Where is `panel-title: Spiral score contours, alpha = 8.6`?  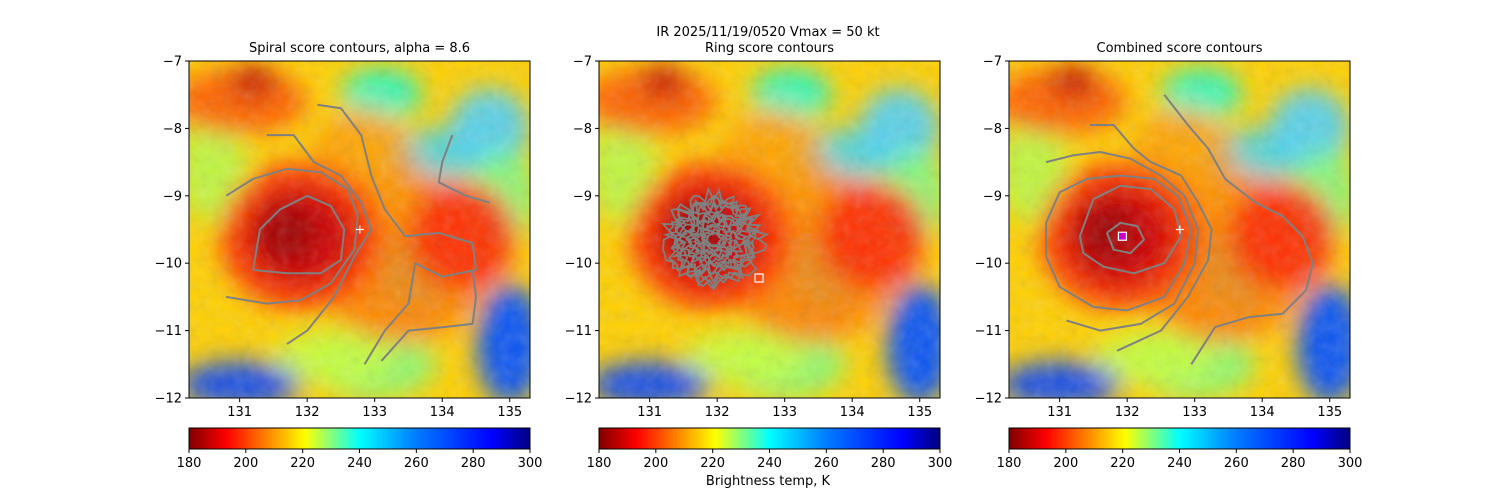 panel-title: Spiral score contours, alpha = 8.6 is located at coordinates (359, 48).